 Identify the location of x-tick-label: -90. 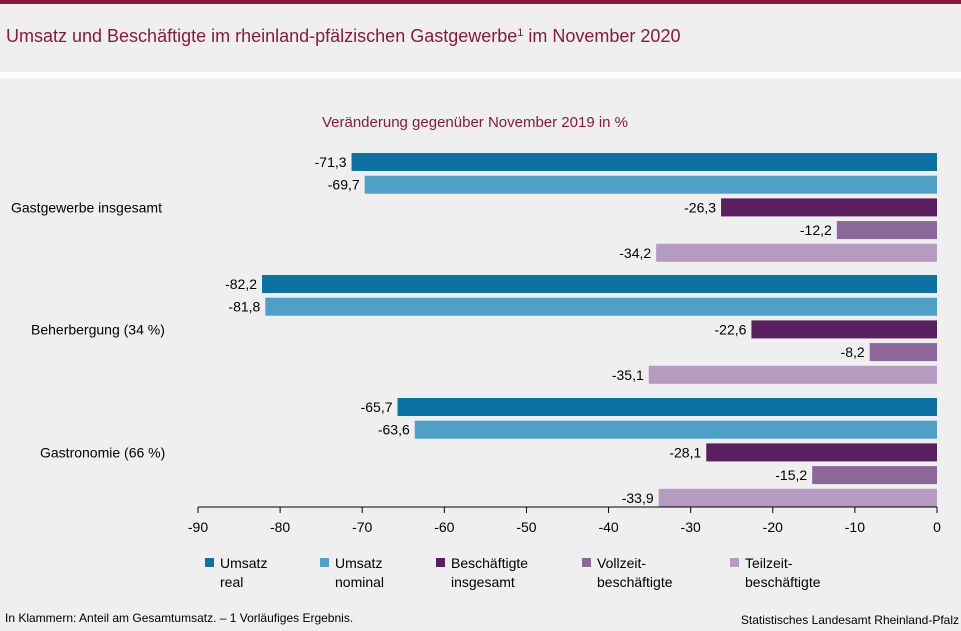
(198, 527).